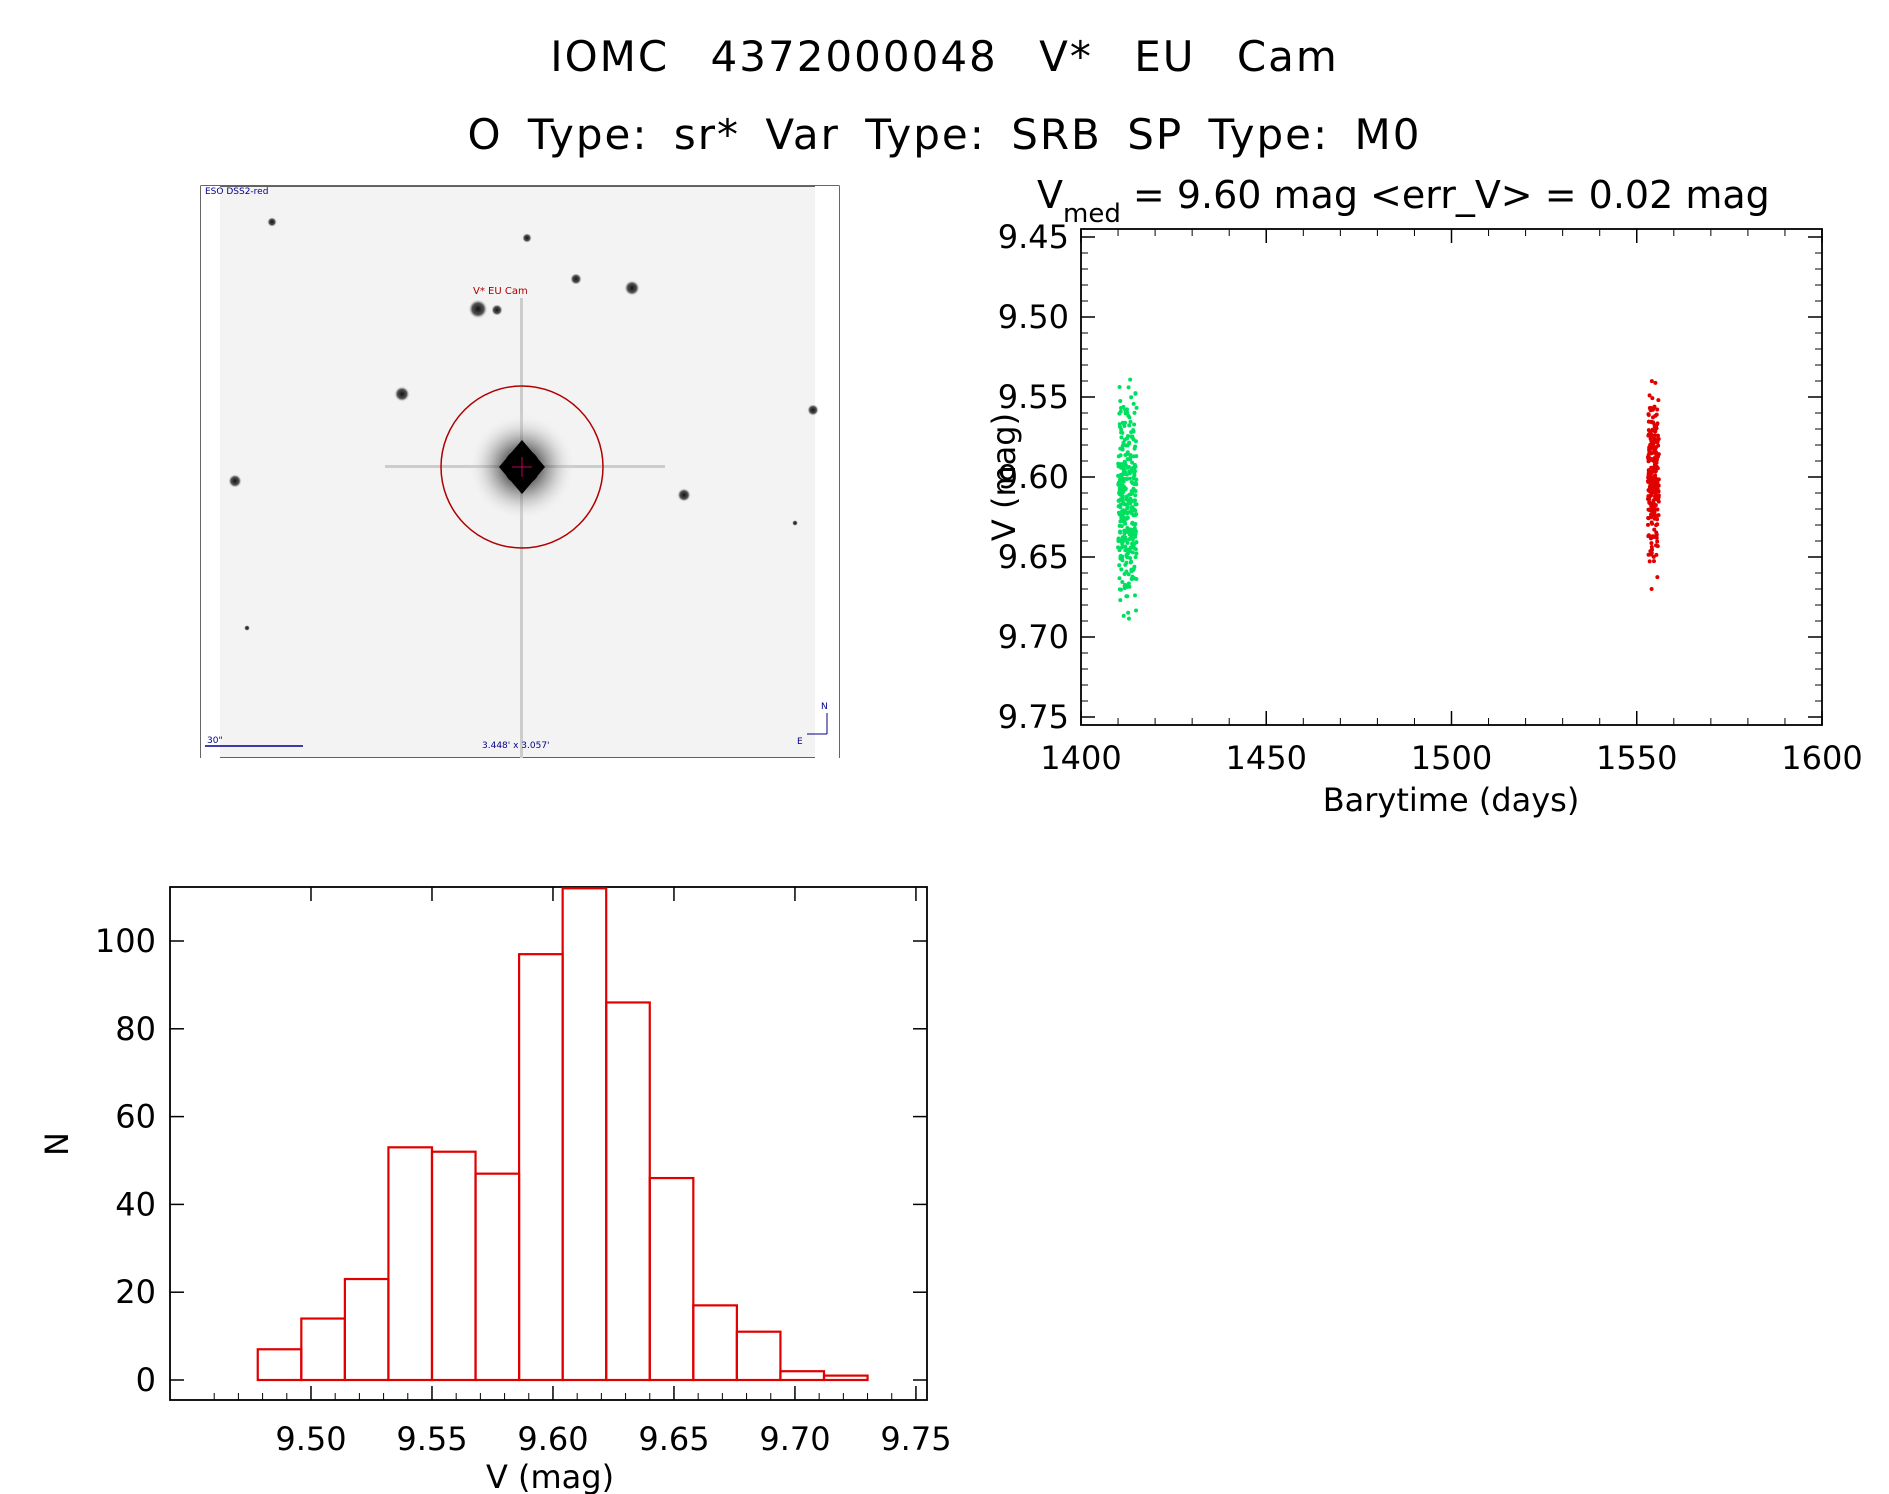 This screenshot has height=1494, width=1889. Describe the element at coordinates (824, 707) in the screenshot. I see `compass-n-label: N` at that location.